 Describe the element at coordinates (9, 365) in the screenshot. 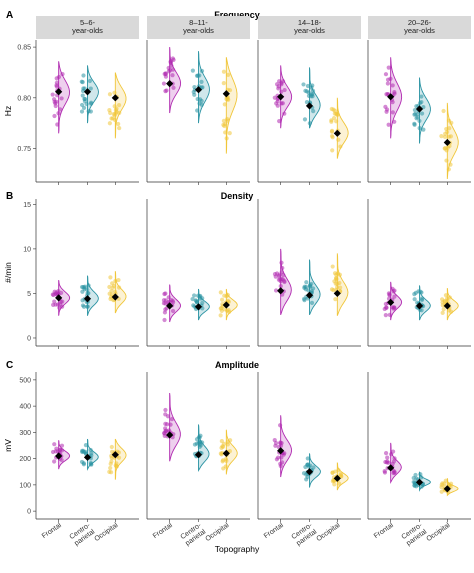

I see `panel-letter: C` at that location.